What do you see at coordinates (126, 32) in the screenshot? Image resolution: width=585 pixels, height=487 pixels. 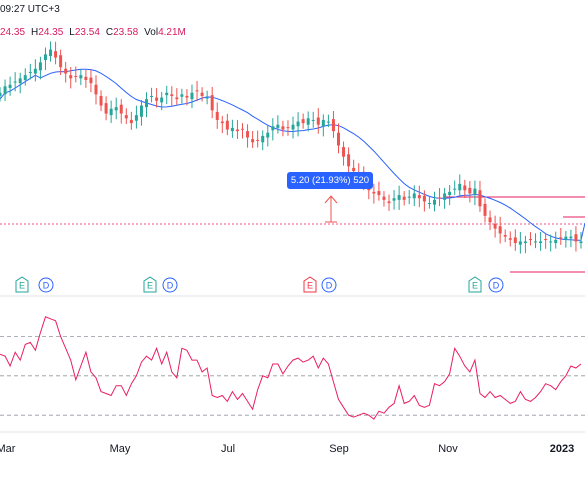 I see `close-value: 23.58` at bounding box center [126, 32].